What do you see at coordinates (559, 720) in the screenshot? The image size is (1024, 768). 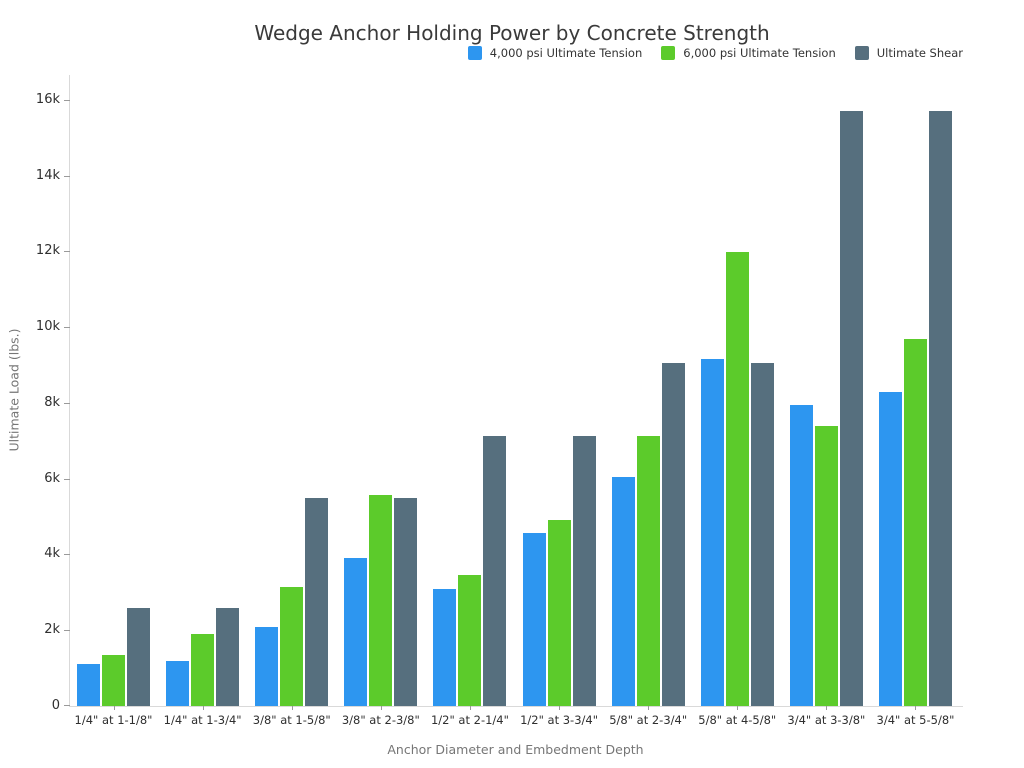 I see `x-tick-label: 1/2" at 3-3/4"` at bounding box center [559, 720].